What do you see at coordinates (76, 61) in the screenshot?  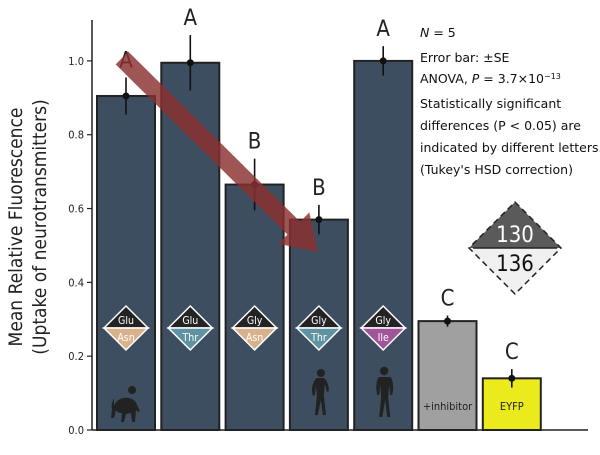 I see `y-tick-label: 1.0` at bounding box center [76, 61].